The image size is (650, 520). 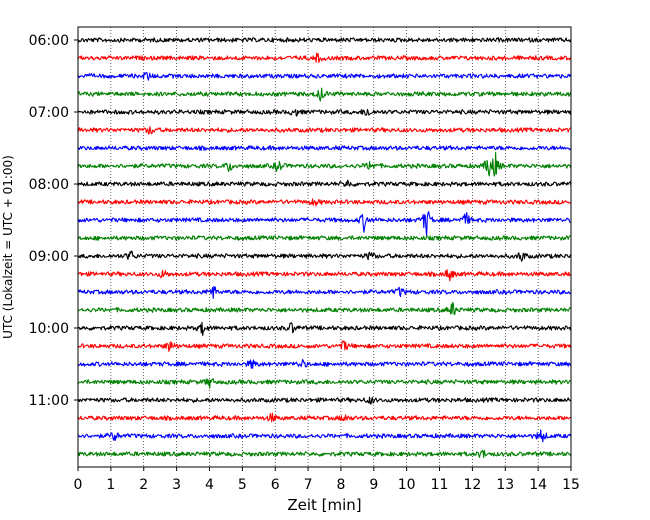 I want to click on x-axis-label: Zeit [min], so click(x=324, y=505).